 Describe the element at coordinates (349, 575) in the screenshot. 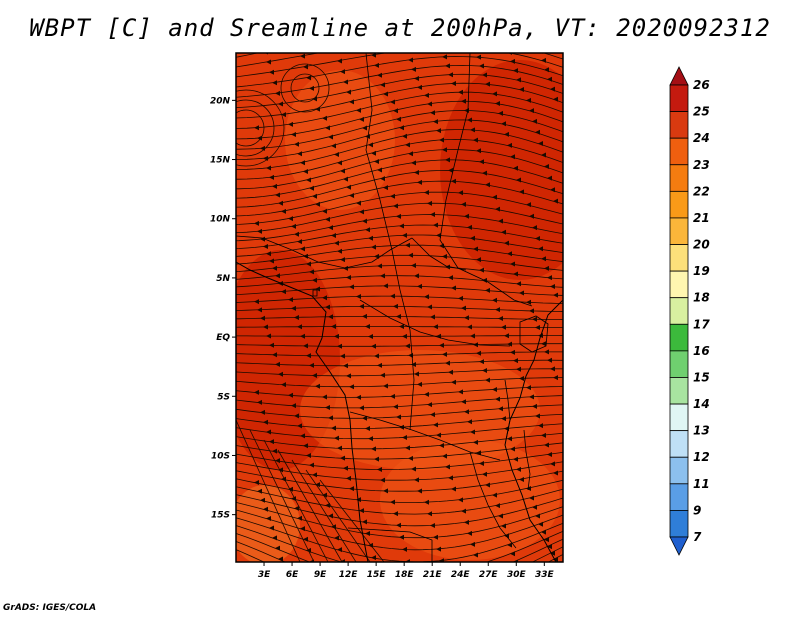

I see `lon-tick-label: 12E` at that location.